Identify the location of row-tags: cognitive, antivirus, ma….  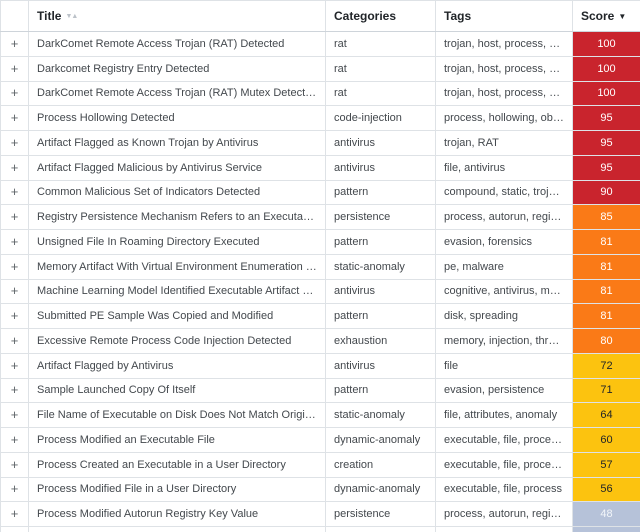
(504, 291).